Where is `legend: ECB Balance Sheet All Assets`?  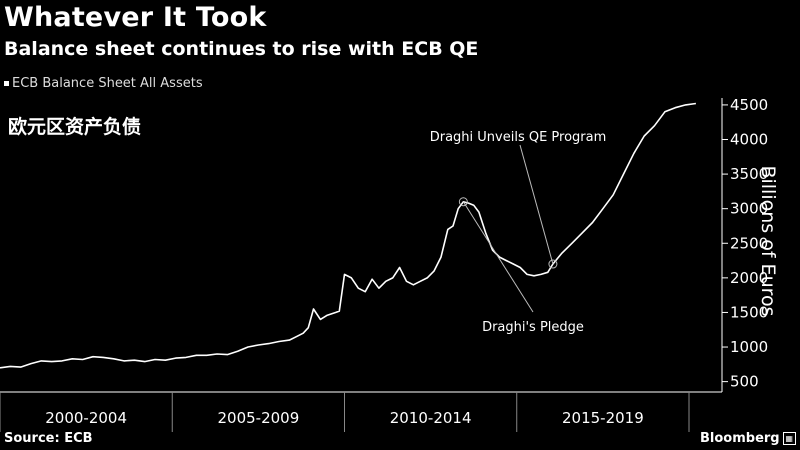
legend: ECB Balance Sheet All Assets is located at coordinates (103, 83).